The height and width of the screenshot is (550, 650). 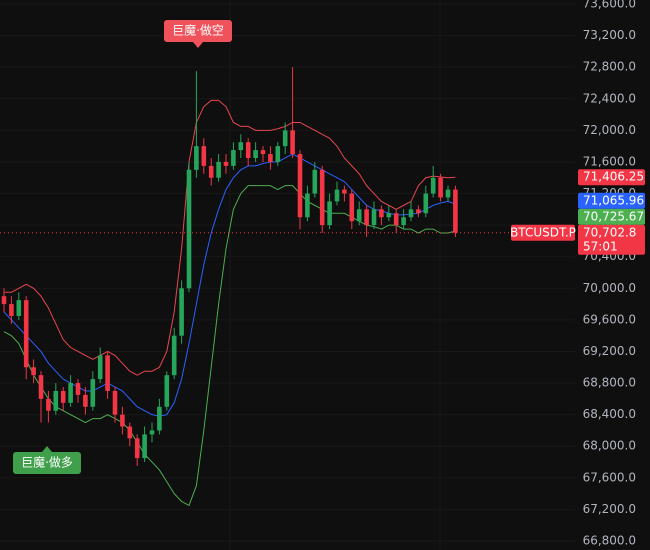 I want to click on price-label: 70,702.8, so click(x=609, y=232).